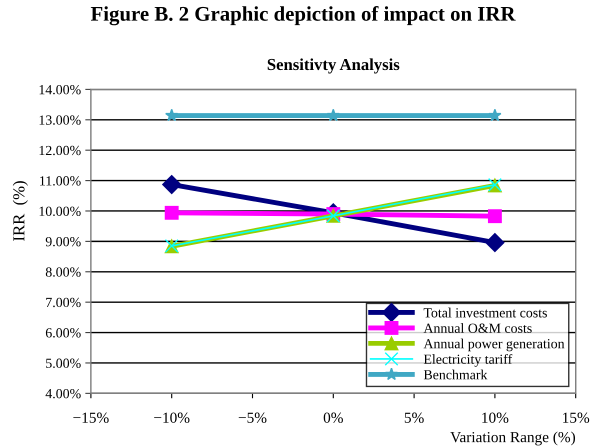 The width and height of the screenshot is (606, 447). I want to click on x-tick-label: 15%, so click(576, 417).